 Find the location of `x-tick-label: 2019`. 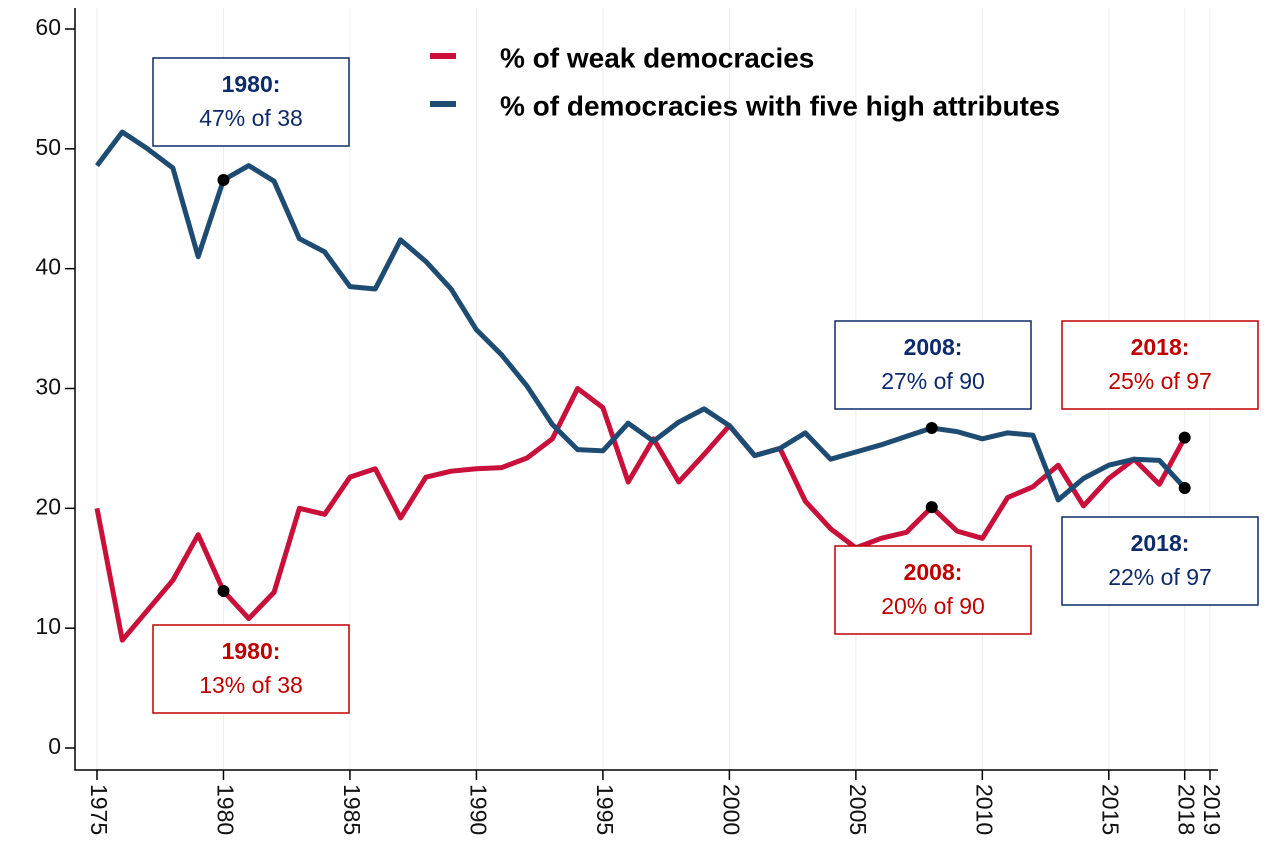

x-tick-label: 2019 is located at coordinates (1212, 809).